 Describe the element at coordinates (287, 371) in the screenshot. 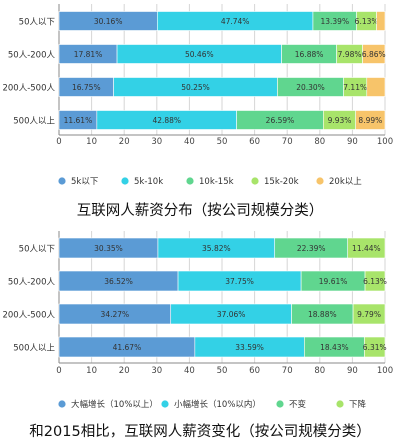

I see `chart-2-tick-label: 70` at that location.